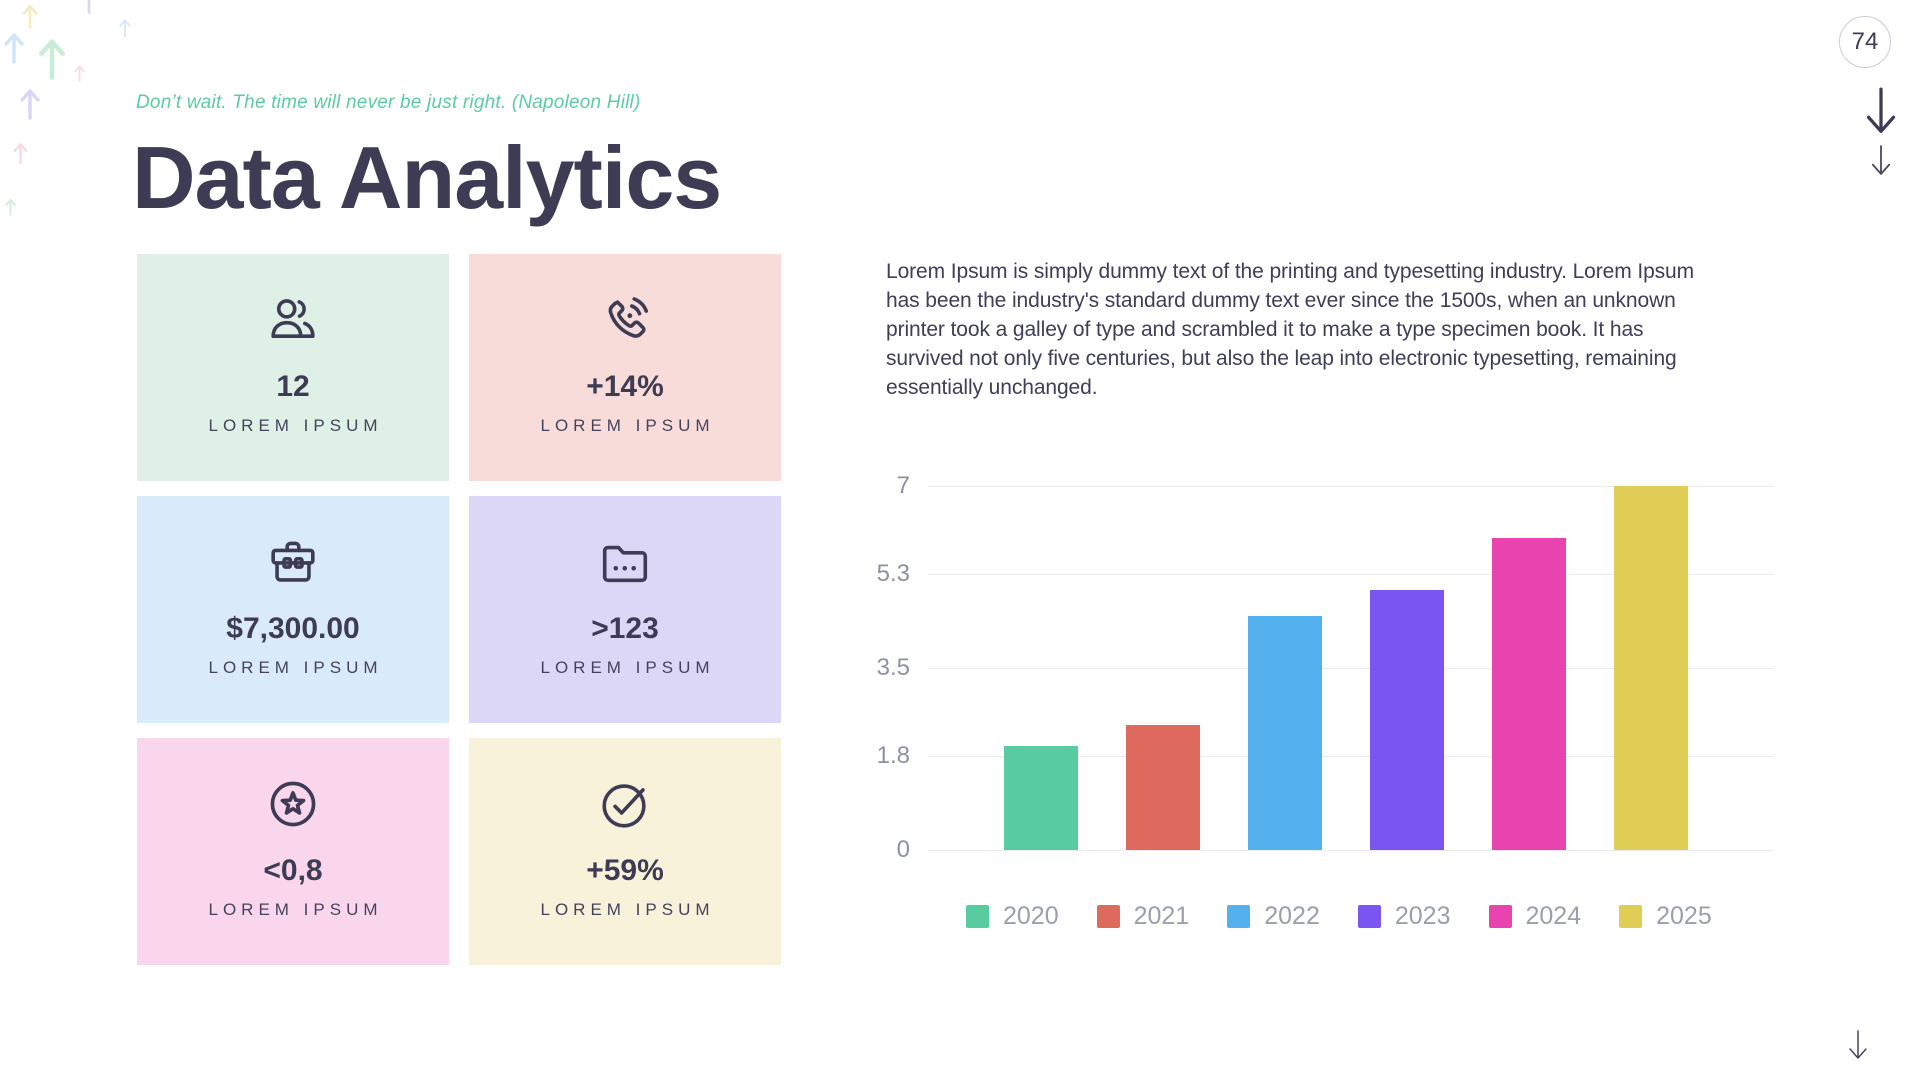 The width and height of the screenshot is (1920, 1080). Describe the element at coordinates (293, 609) in the screenshot. I see `stat-card: $7,300.00 LOREM IPSUM` at that location.